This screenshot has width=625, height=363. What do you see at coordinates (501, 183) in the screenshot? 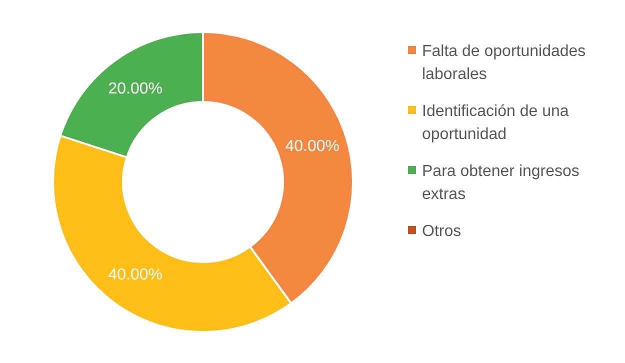
I see `legend-label: Para obtener ingresos extras` at bounding box center [501, 183].